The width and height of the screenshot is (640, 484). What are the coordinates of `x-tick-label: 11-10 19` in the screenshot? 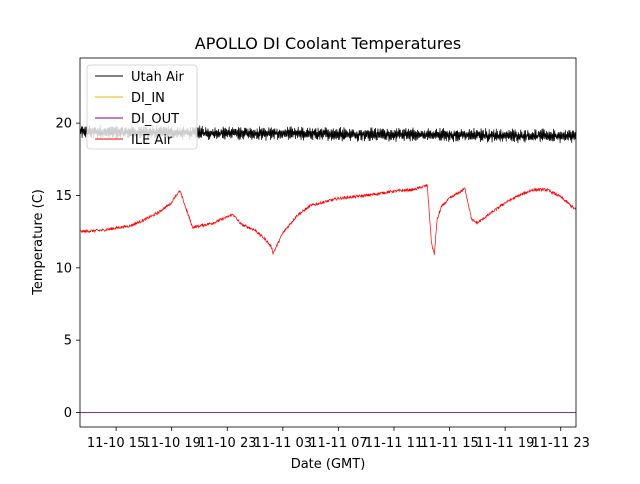 It's located at (171, 443).